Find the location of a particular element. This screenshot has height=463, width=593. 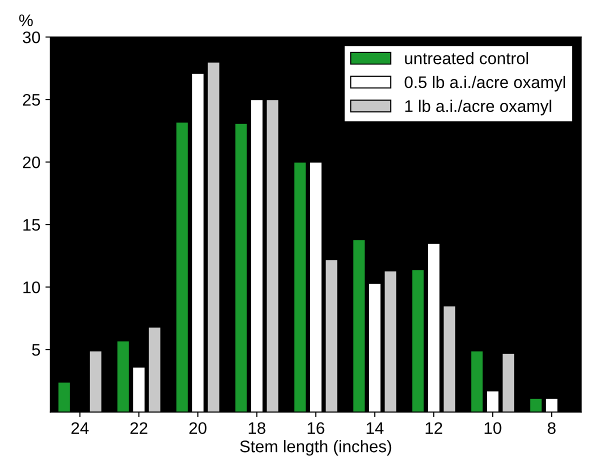

x-tick-label: 22 is located at coordinates (139, 428).